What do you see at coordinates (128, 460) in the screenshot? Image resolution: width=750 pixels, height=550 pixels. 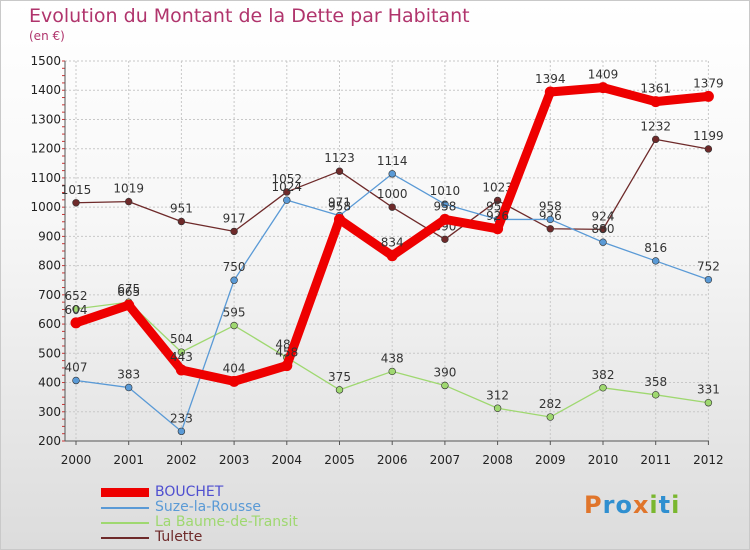 I see `x-tick-label: 2001` at bounding box center [128, 460].